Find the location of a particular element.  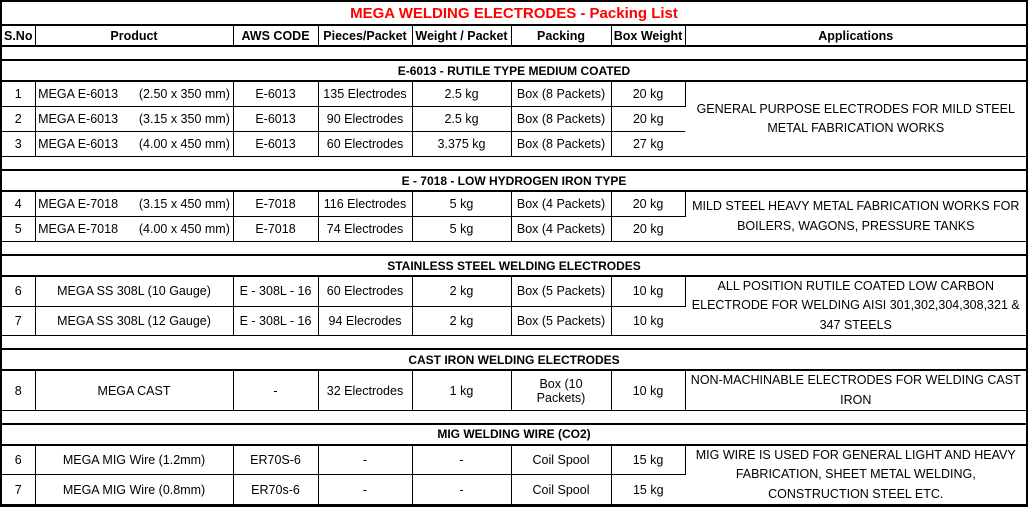

cell-pieces: 94 Elecrodes is located at coordinates (365, 321).